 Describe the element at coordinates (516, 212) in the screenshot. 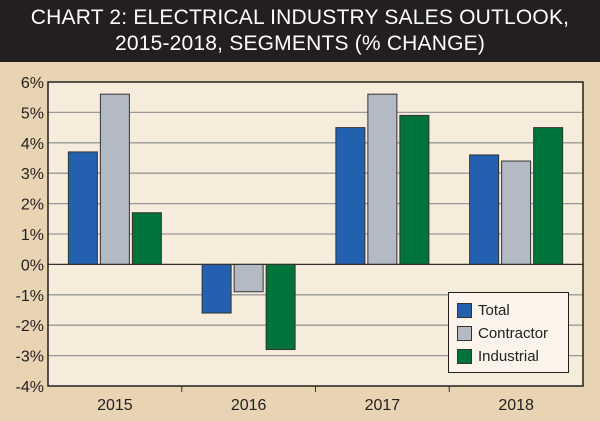

I see `bar-contractor-2018` at that location.